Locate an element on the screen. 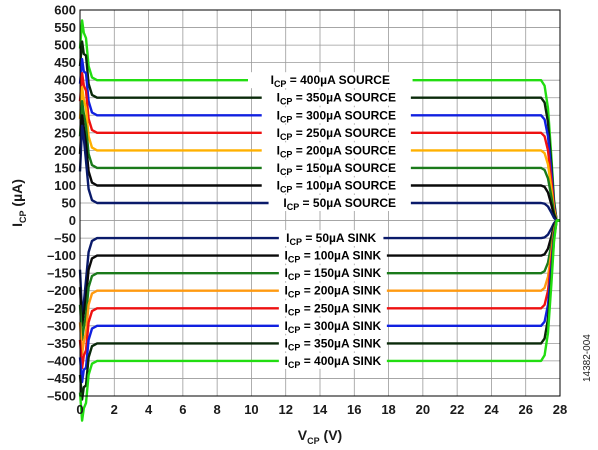 This screenshot has height=450, width=598. y-tick-label: –400 is located at coordinates (61, 360).